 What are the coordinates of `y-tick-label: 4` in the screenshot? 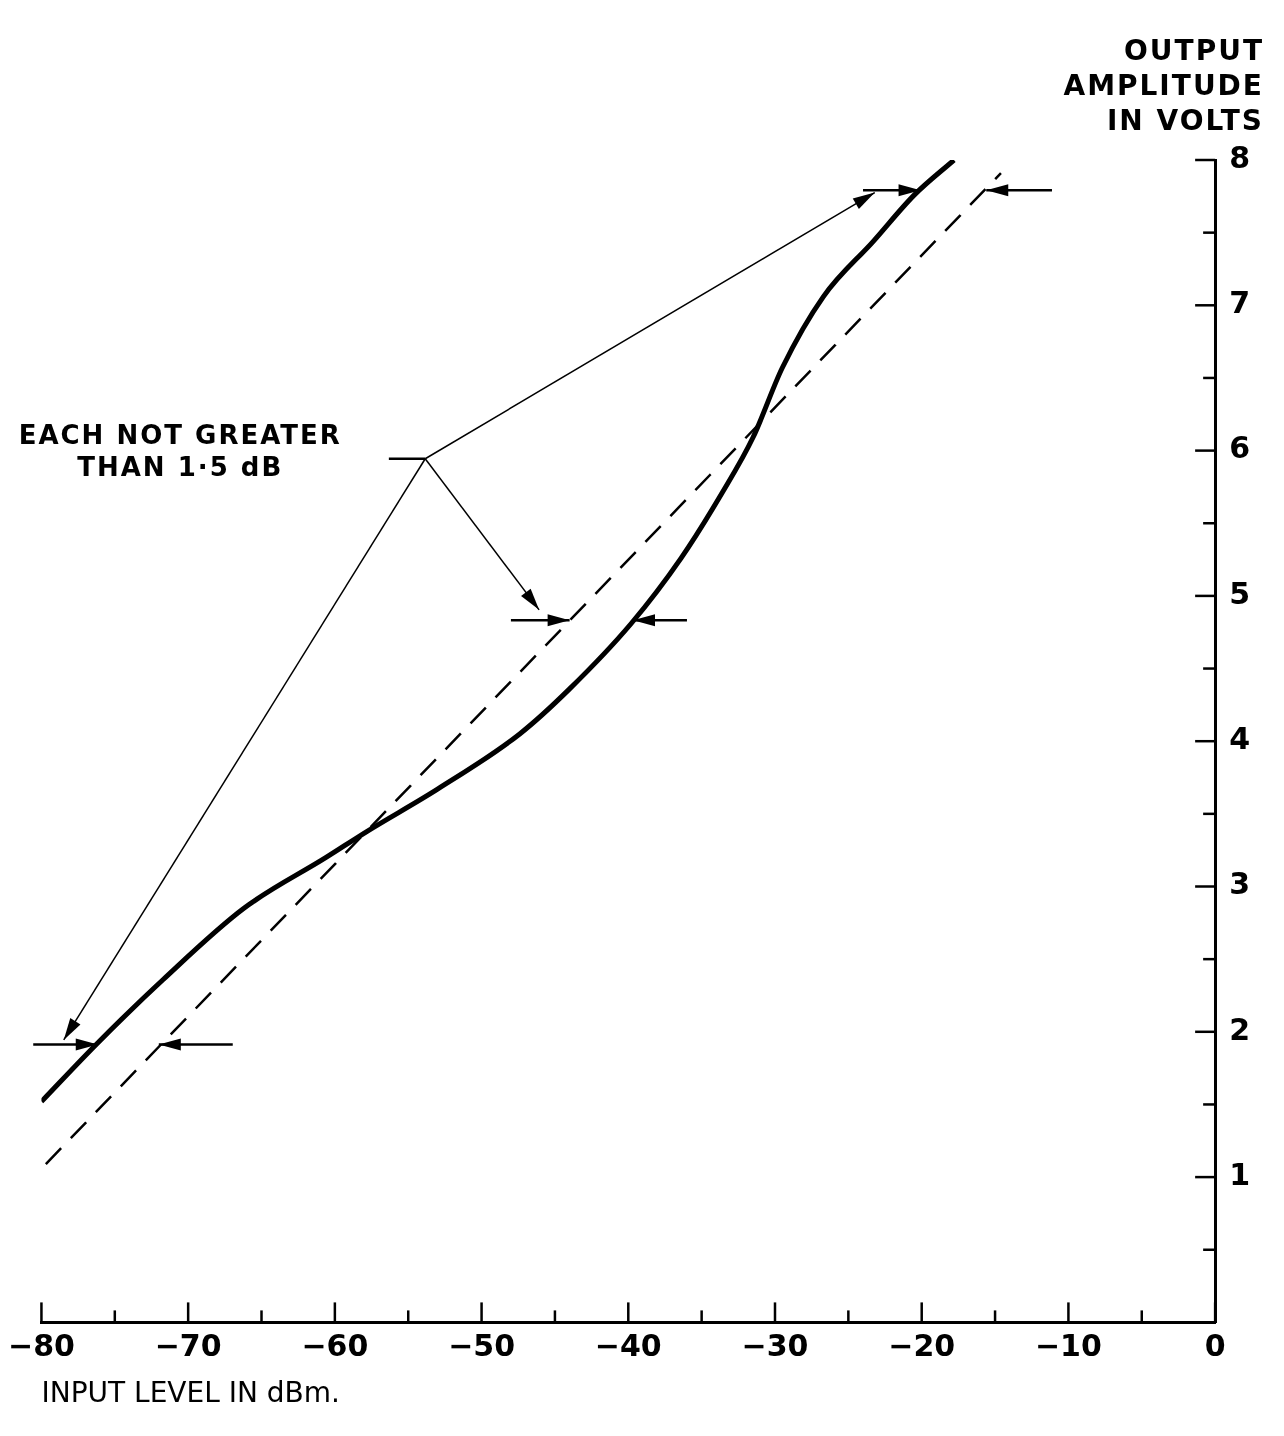 It's located at (1239, 738).